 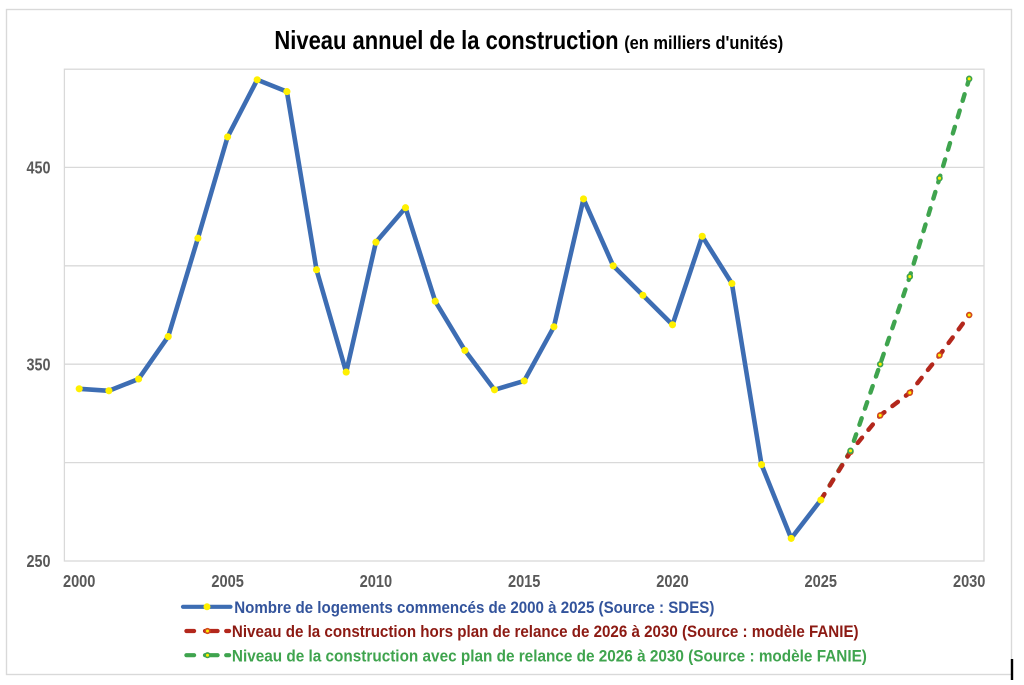 What do you see at coordinates (39, 364) in the screenshot?
I see `svg-text: 350` at bounding box center [39, 364].